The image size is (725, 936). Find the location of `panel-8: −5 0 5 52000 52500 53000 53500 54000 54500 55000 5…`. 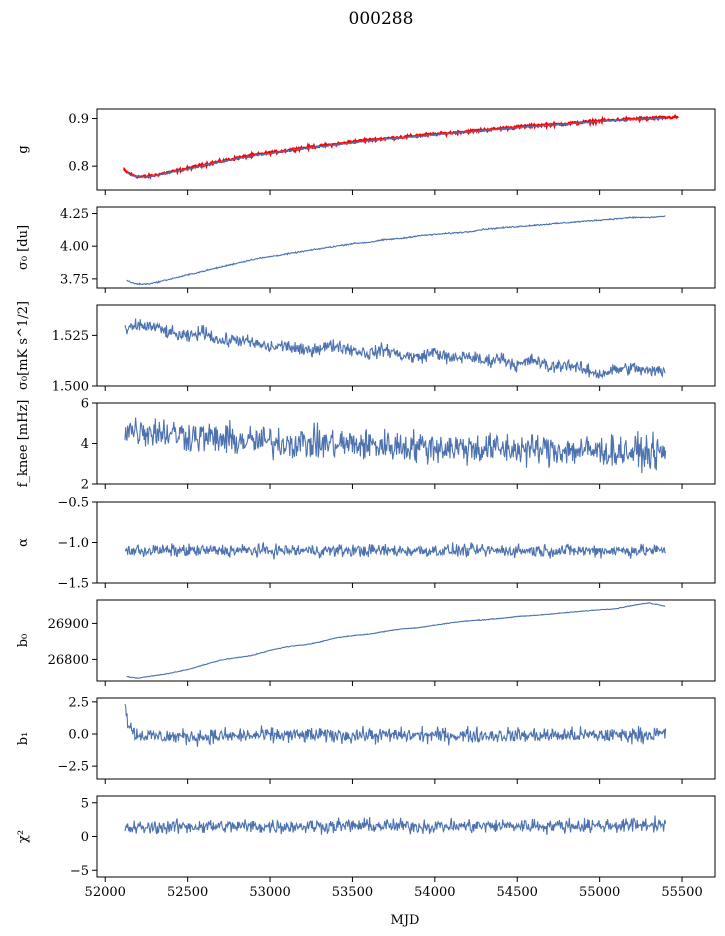

panel-8: −5 0 5 52000 52500 53000 53500 54000 54500 55000 5… is located at coordinates (366, 847).